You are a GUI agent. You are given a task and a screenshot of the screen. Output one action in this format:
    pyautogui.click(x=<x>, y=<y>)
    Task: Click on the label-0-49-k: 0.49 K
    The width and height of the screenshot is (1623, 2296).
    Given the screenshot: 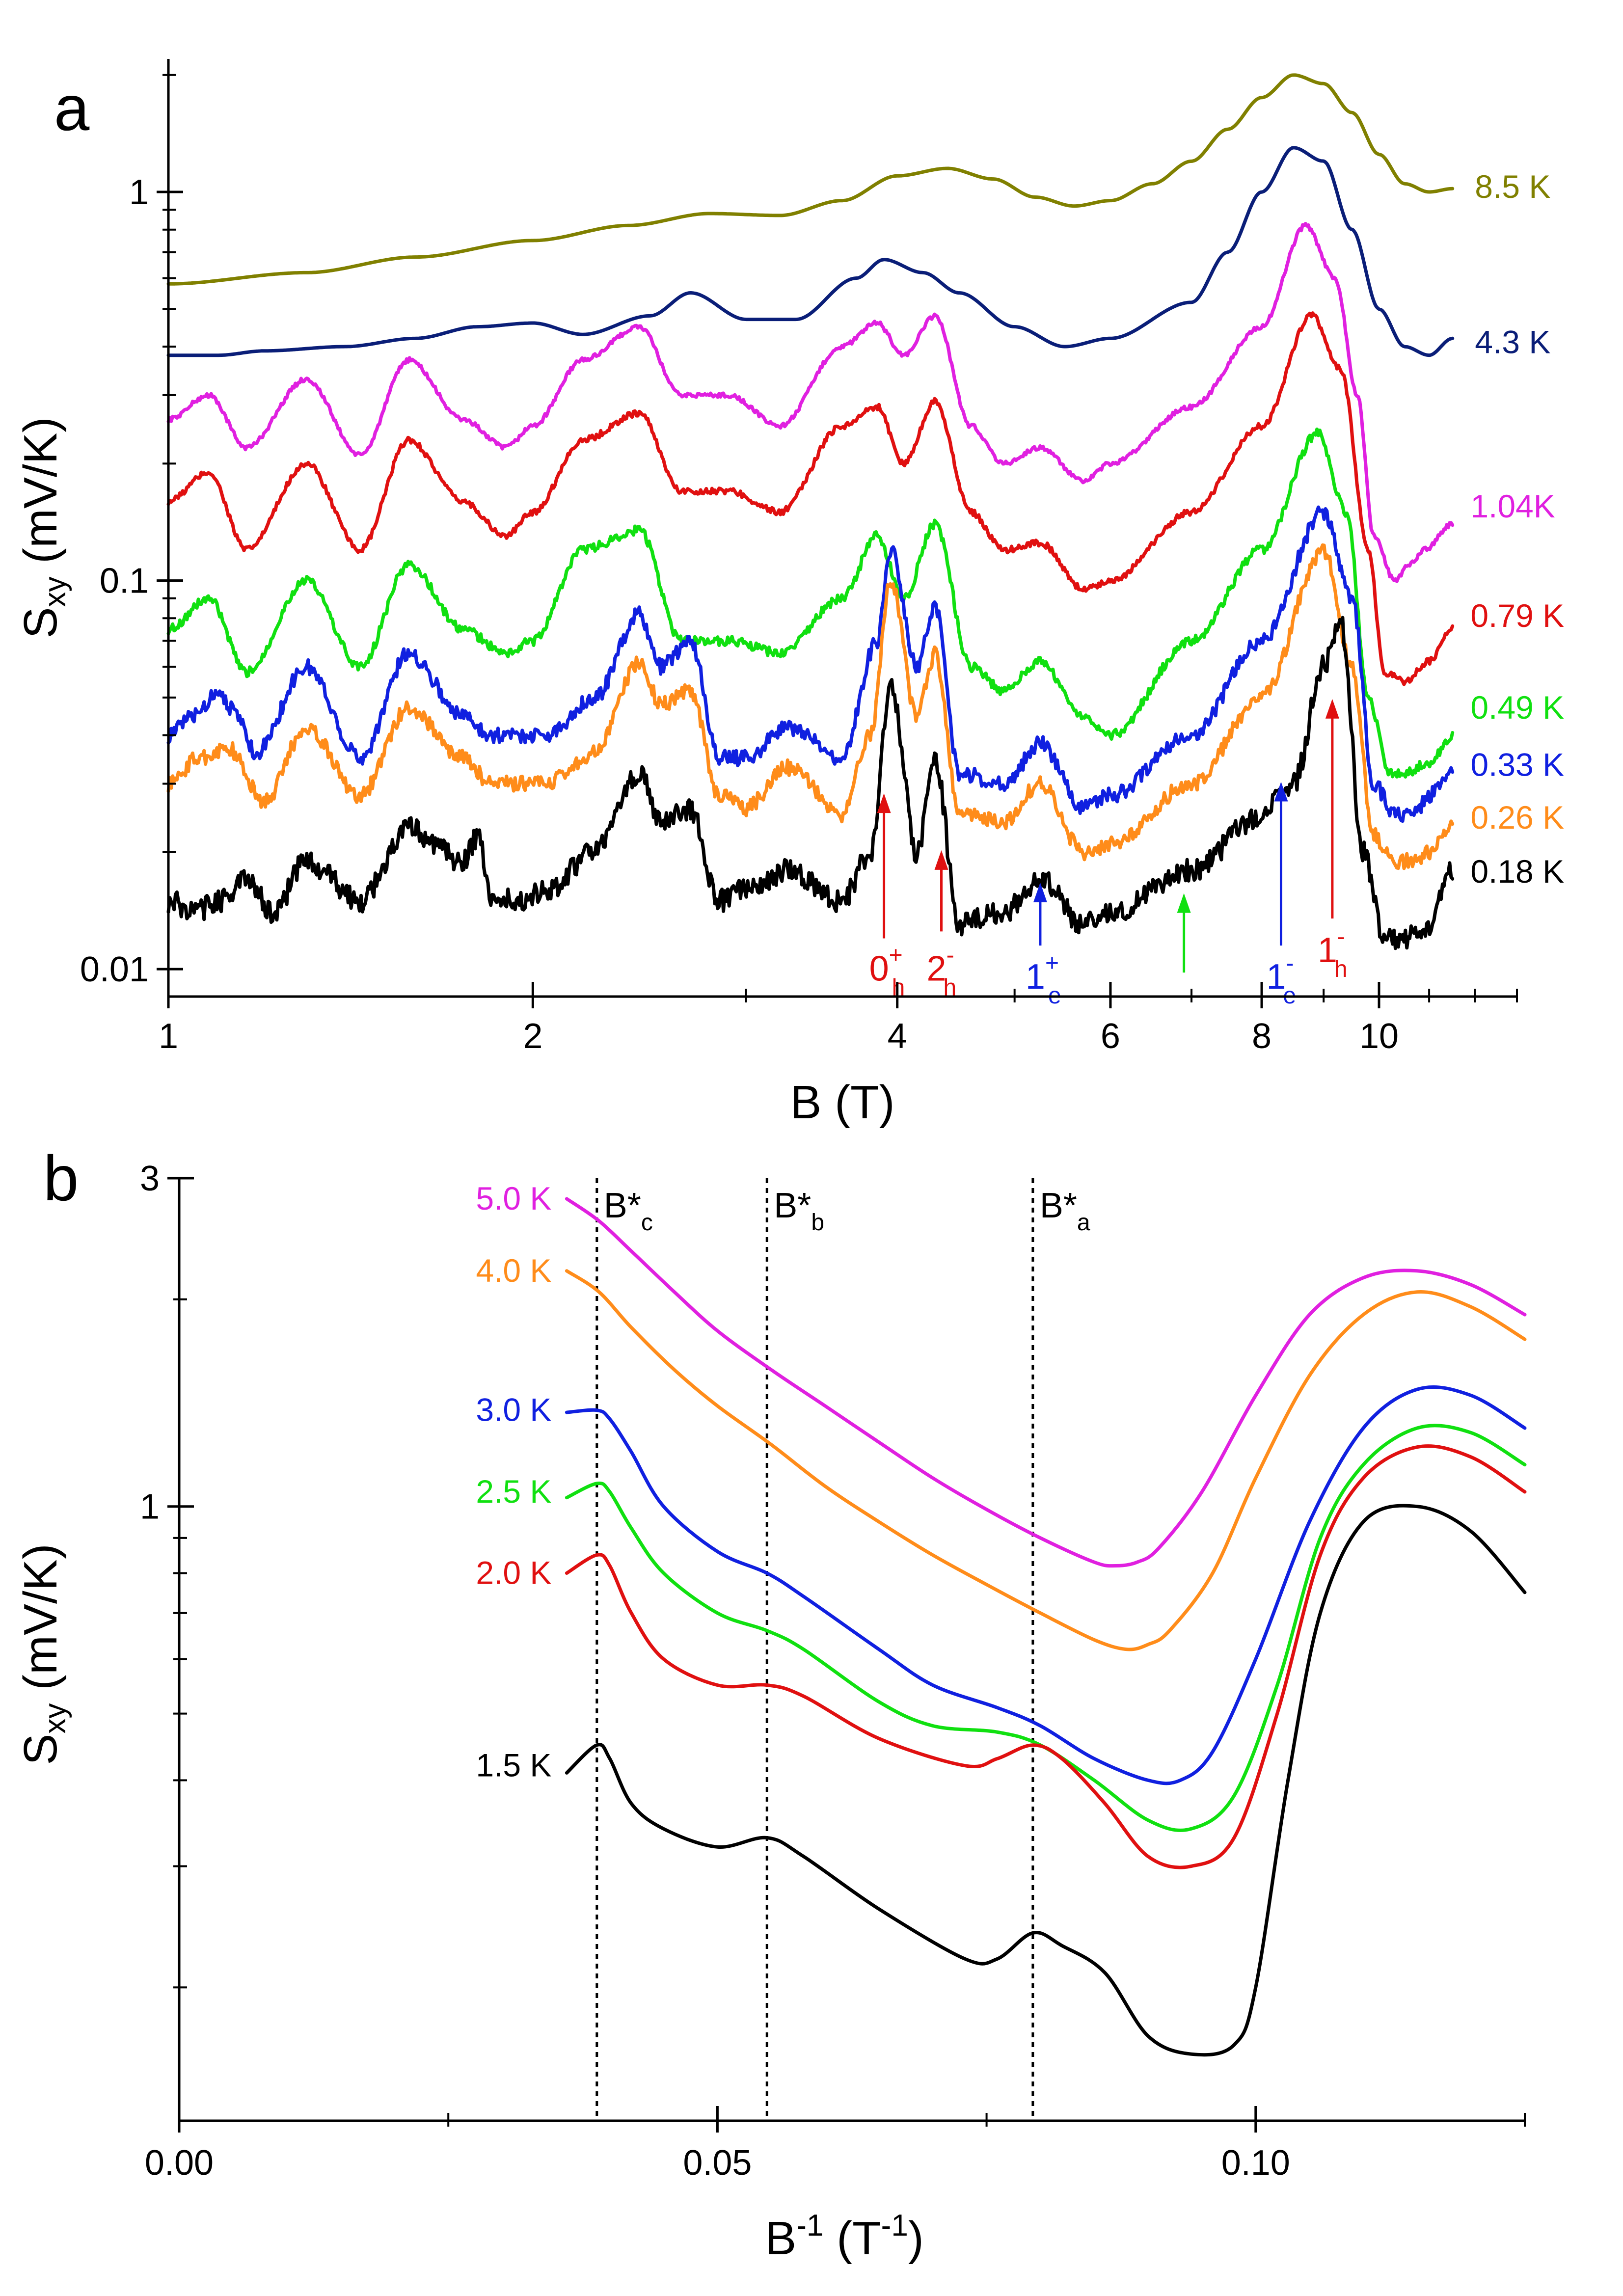 What is the action you would take?
    pyautogui.click(x=1517, y=707)
    